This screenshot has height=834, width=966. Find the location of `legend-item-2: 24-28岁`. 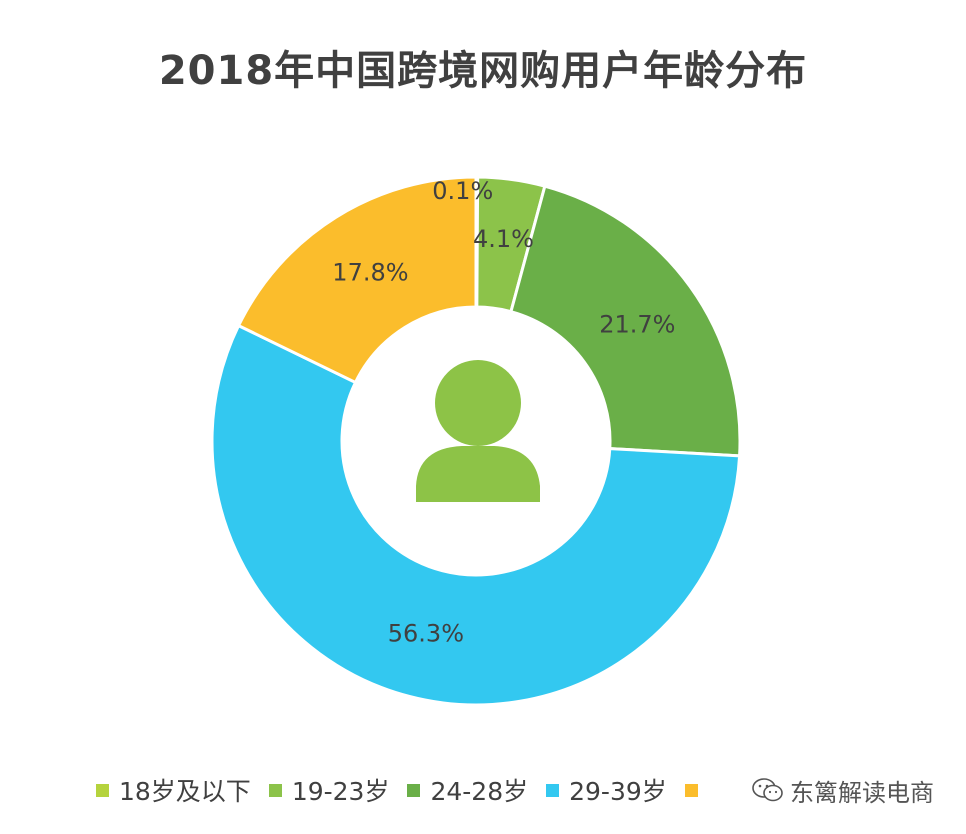

legend-item-2: 24-28岁 is located at coordinates (467, 790).